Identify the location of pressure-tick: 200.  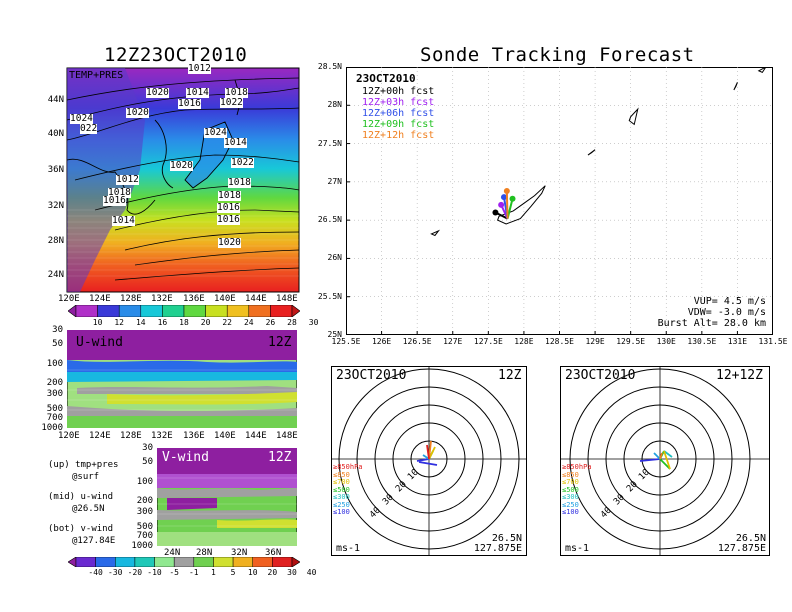
(54, 383).